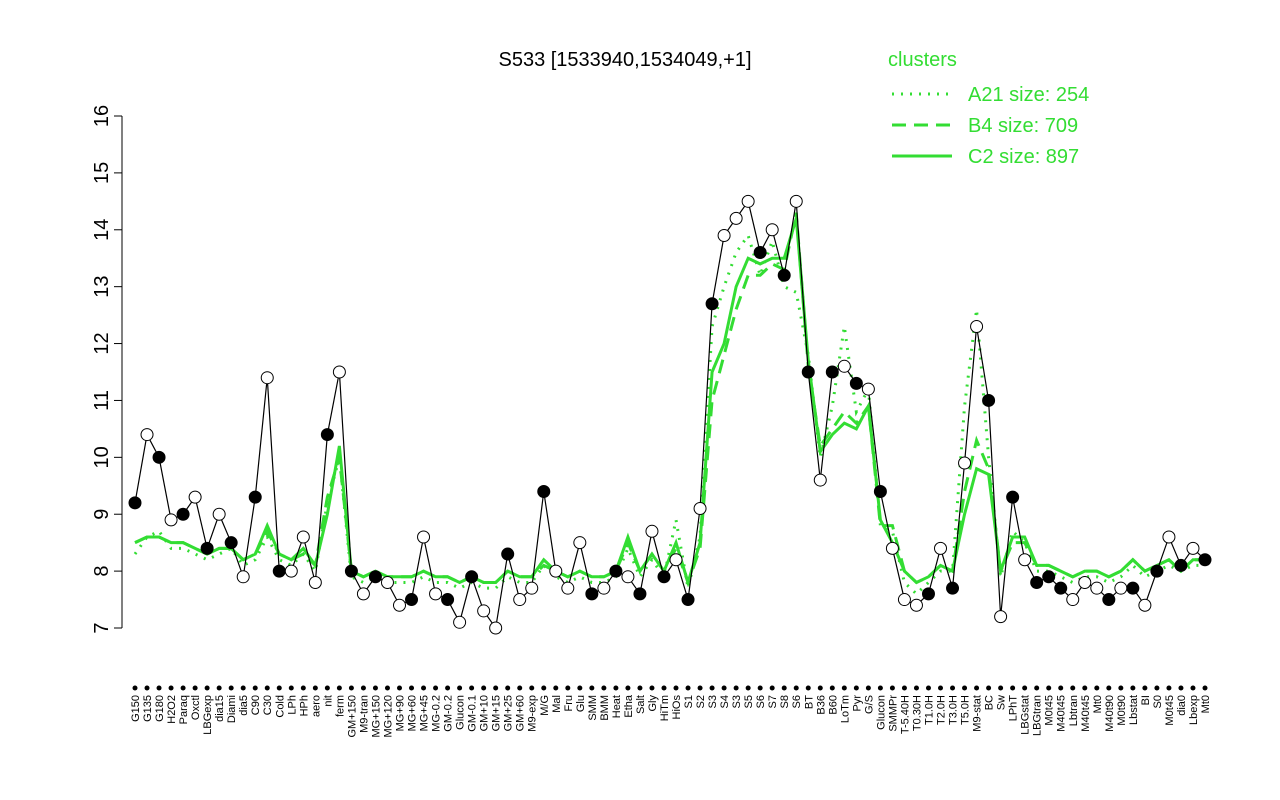 Image resolution: width=1280 pixels, height=800 pixels. Describe the element at coordinates (1206, 704) in the screenshot. I see `x-tick-label: Mt0` at that location.